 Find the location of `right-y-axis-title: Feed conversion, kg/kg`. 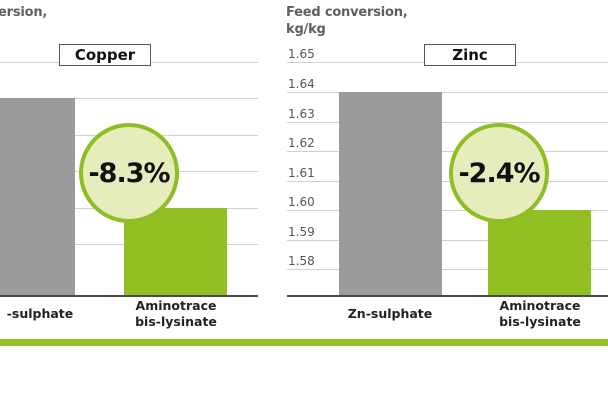

right-y-axis-title: Feed conversion, kg/kg is located at coordinates (347, 21).